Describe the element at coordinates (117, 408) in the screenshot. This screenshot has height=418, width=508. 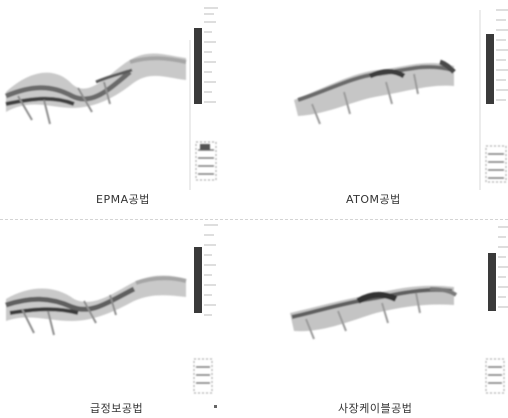
I see `panel-caption-grad-support: 급정보공법` at that location.